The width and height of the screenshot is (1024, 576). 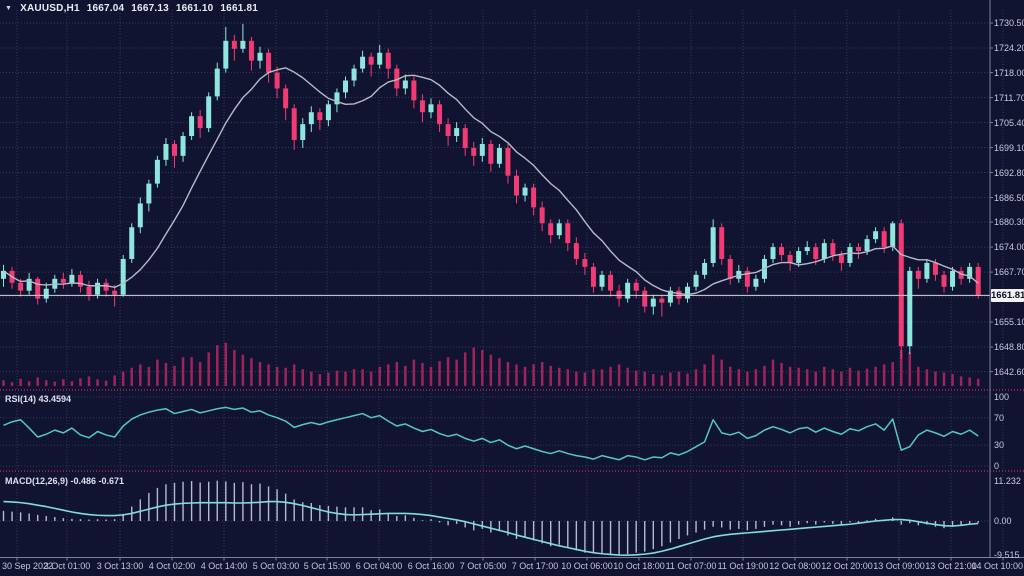 I want to click on time-axis-label: 4 Oct 02:00, so click(x=172, y=566).